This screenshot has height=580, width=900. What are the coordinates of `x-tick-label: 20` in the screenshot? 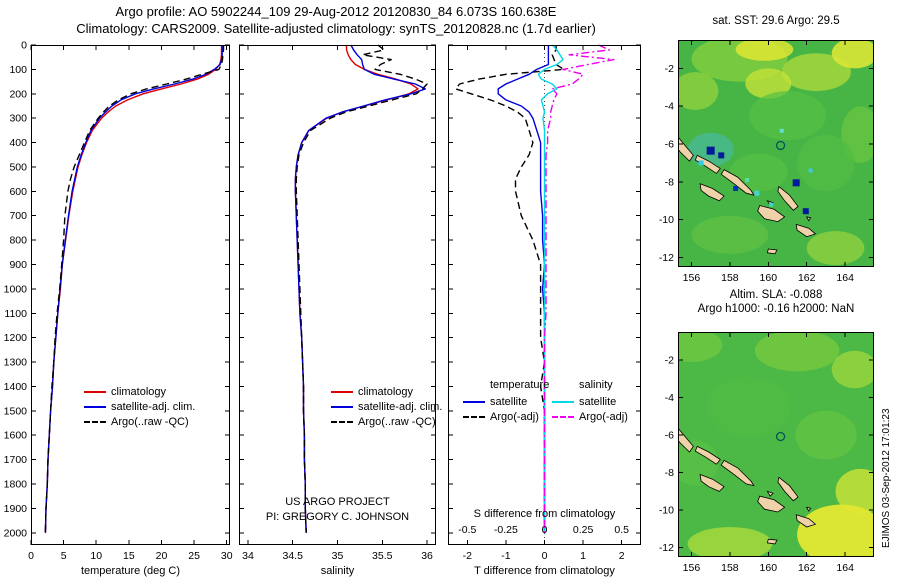 It's located at (162, 556).